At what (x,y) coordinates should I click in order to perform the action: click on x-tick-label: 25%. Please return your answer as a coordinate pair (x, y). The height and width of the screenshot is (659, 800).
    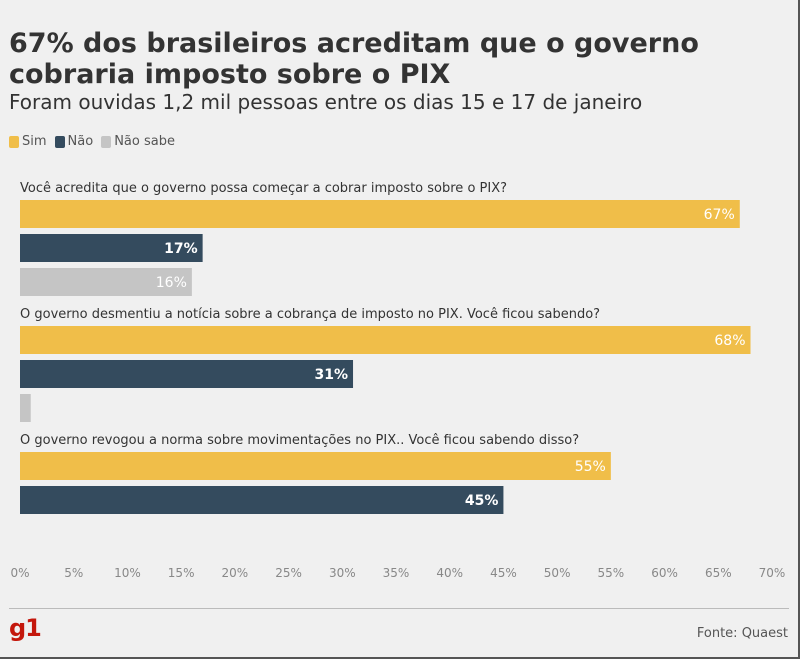
    Looking at the image, I should click on (288, 573).